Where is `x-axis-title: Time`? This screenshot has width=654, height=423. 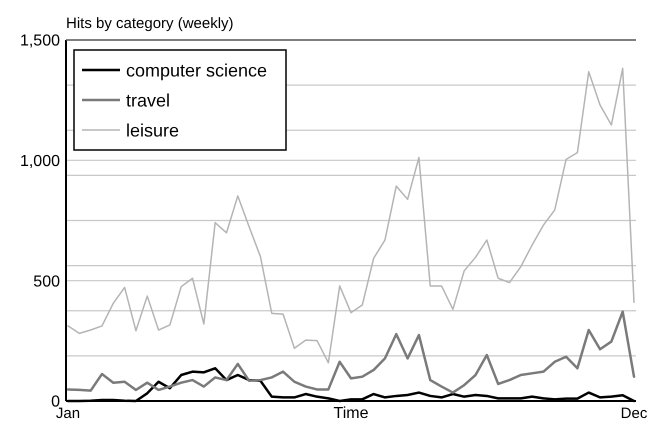 x-axis-title: Time is located at coordinates (351, 413).